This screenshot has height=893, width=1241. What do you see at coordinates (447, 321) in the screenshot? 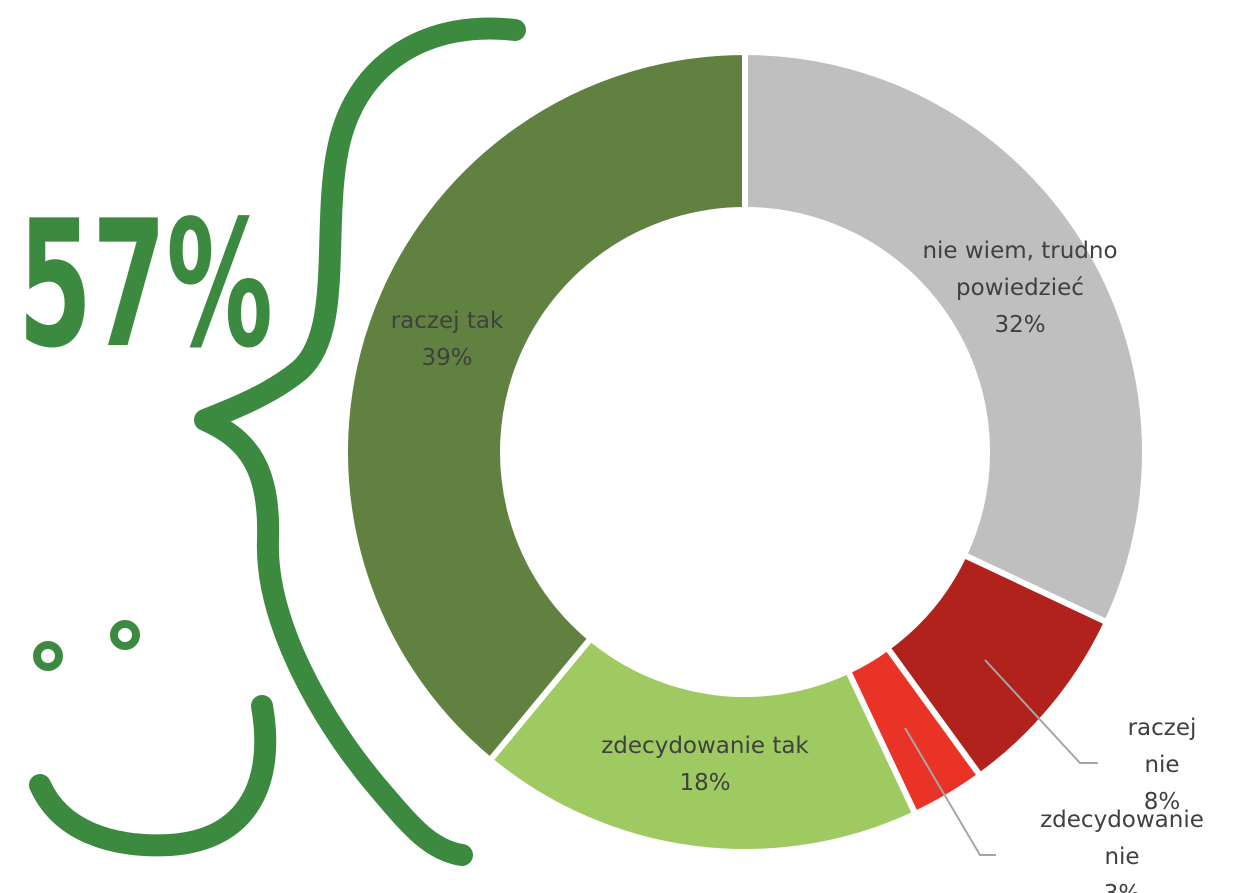
I see `category-label: raczej tak` at bounding box center [447, 321].